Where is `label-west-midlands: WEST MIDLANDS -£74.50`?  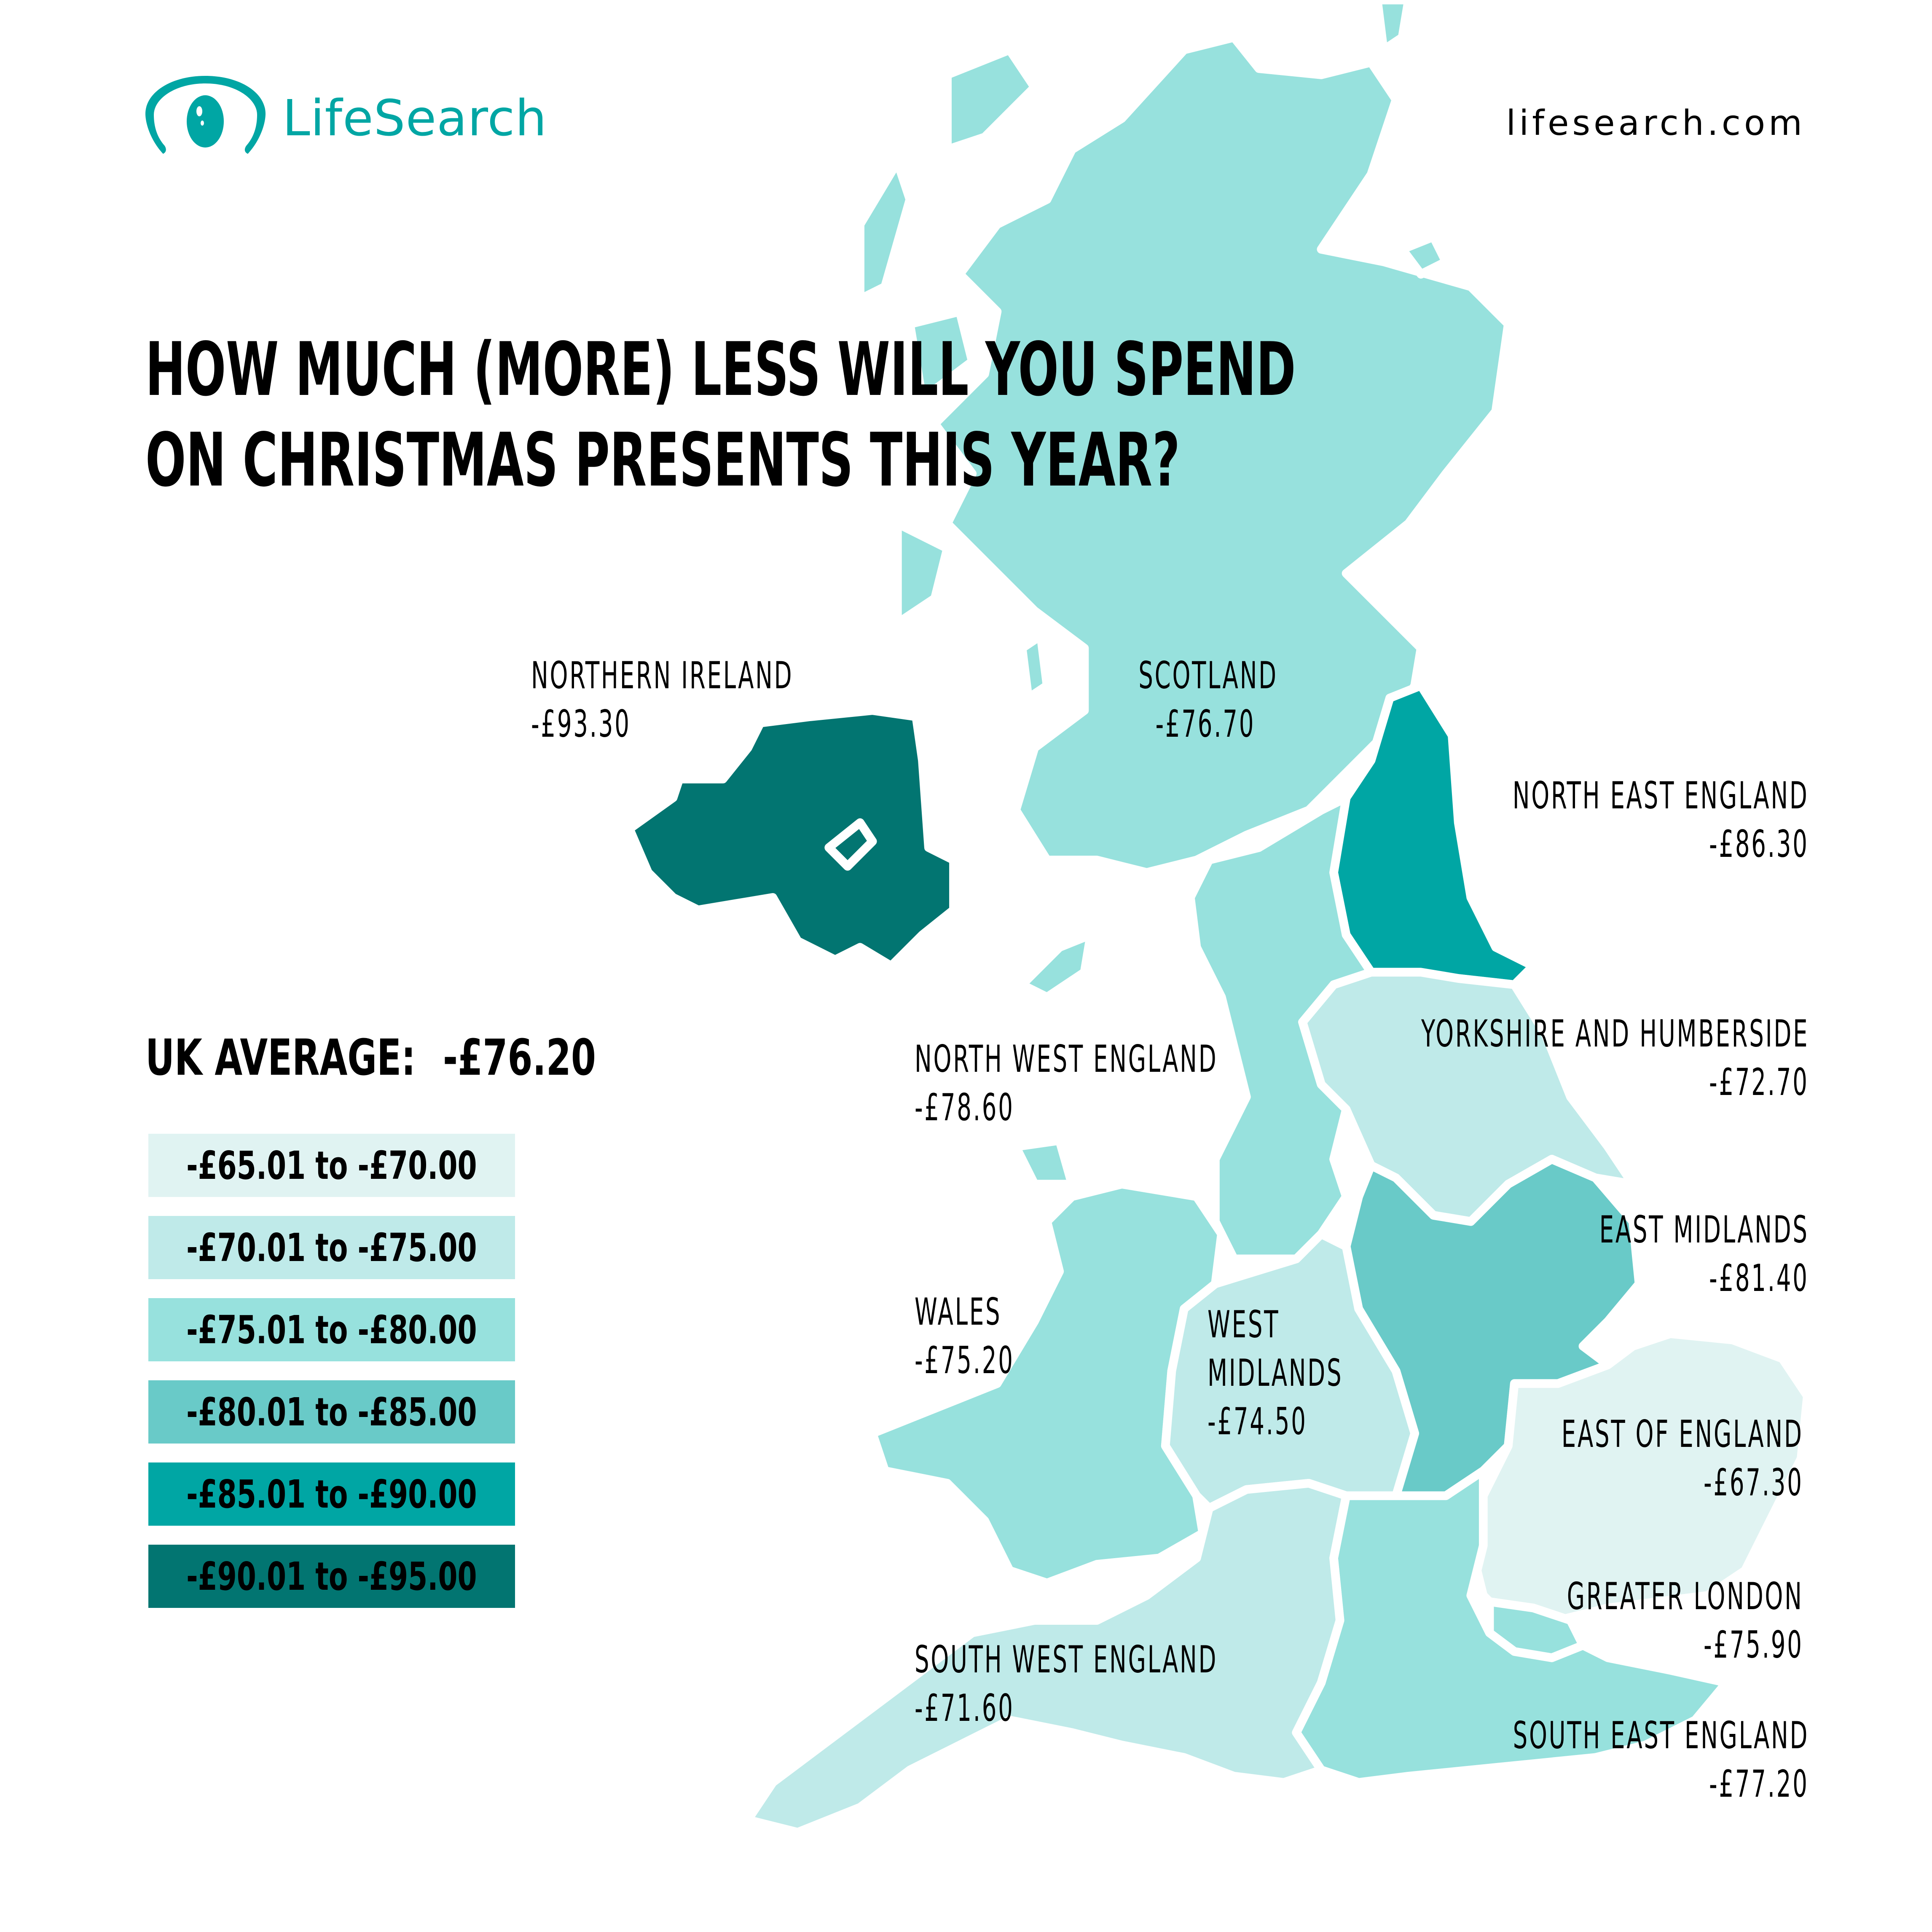
label-west-midlands: WEST MIDLANDS -£74.50 is located at coordinates (1317, 1373).